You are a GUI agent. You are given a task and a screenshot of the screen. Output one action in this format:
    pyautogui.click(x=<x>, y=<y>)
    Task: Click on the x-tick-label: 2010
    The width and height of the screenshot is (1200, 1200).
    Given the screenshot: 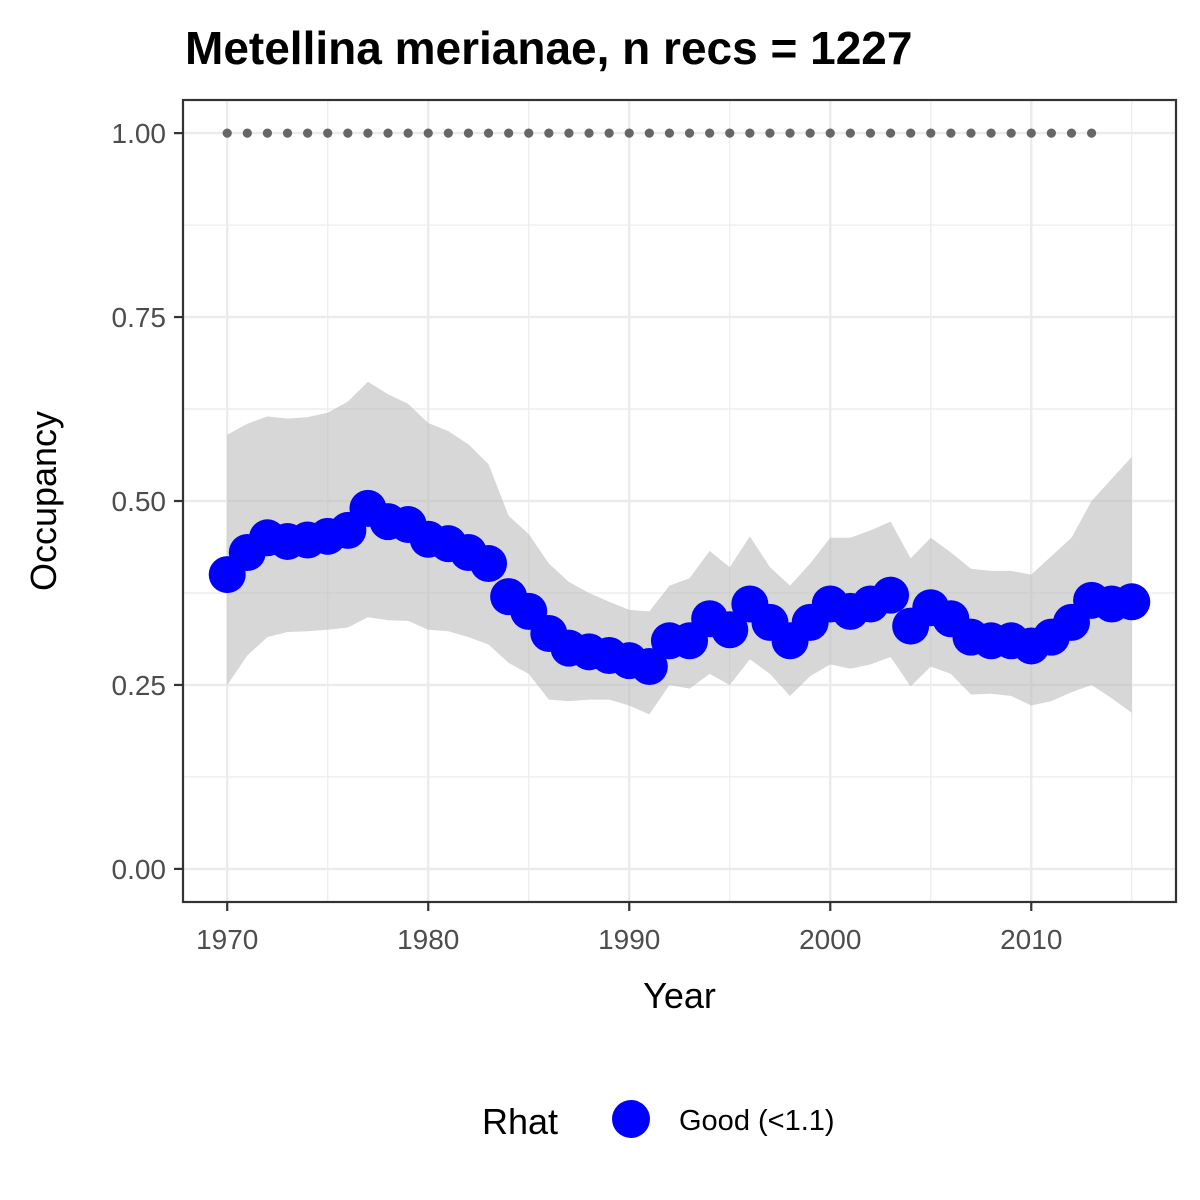 What is the action you would take?
    pyautogui.click(x=1031, y=939)
    